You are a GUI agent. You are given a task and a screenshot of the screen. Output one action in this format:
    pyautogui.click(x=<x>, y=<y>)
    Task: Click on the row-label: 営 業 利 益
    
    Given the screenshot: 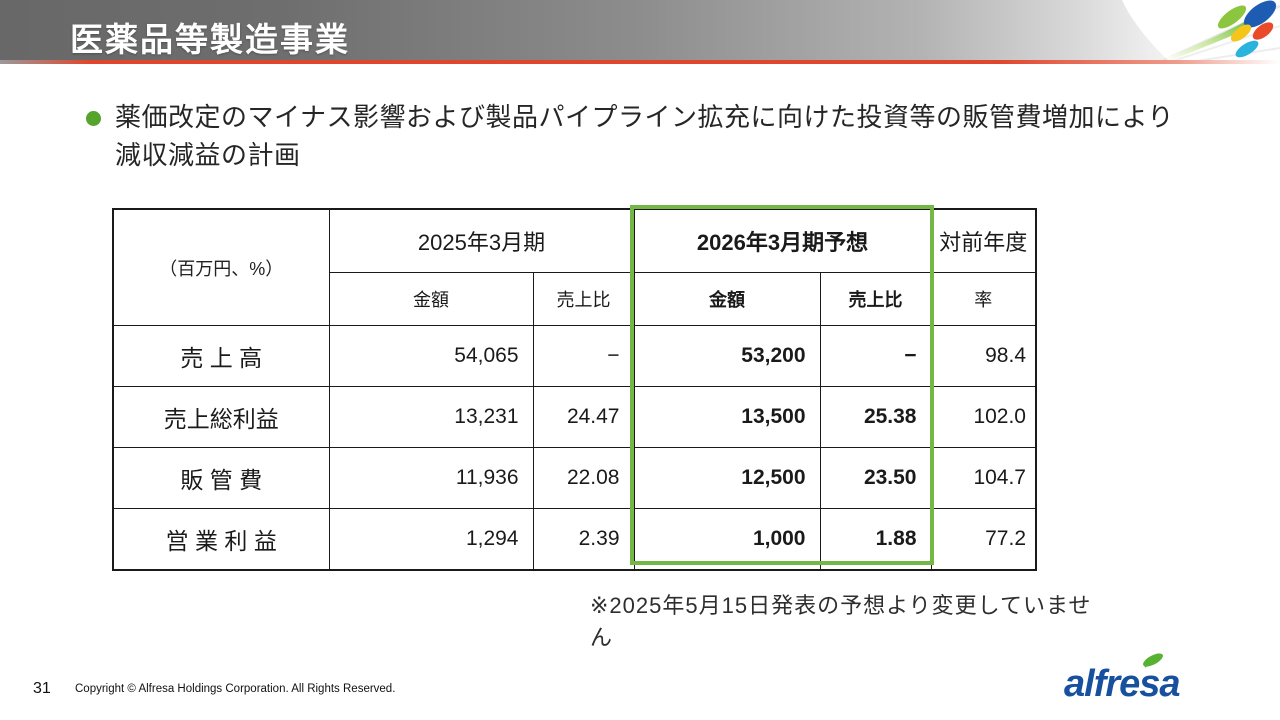 What is the action you would take?
    pyautogui.click(x=221, y=539)
    